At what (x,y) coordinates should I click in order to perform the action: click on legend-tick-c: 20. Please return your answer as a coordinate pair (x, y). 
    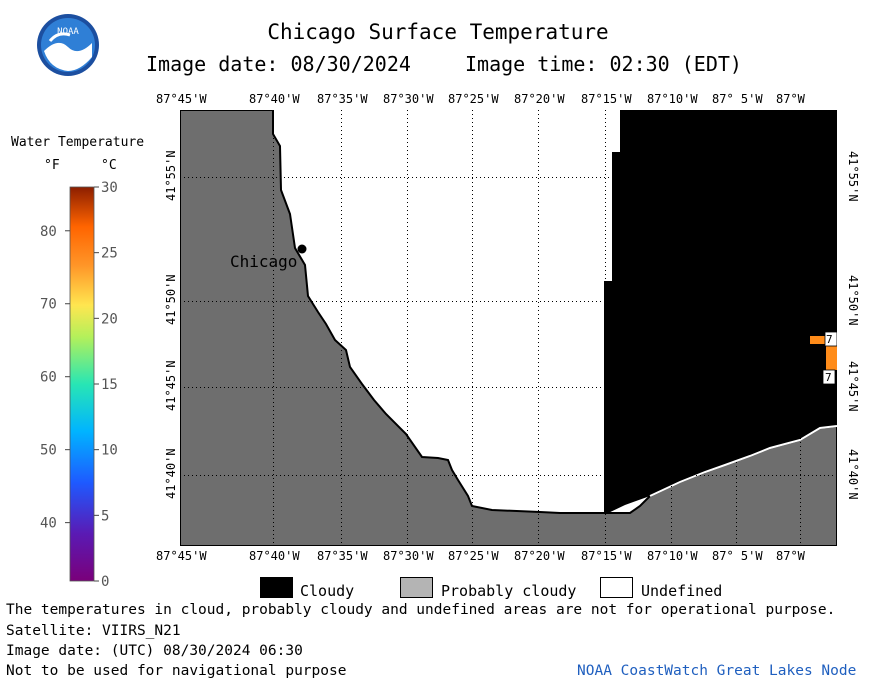
    Looking at the image, I should click on (109, 319).